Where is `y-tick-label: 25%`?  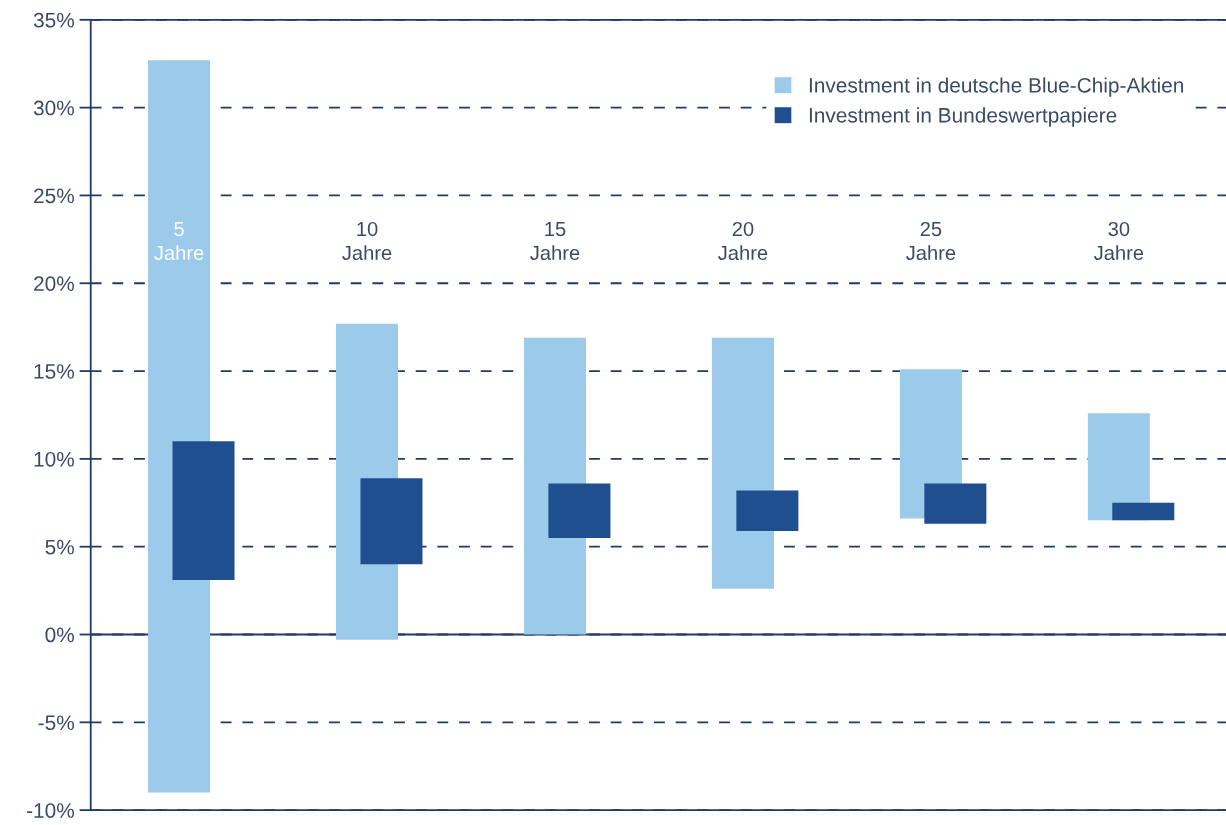 y-tick-label: 25% is located at coordinates (54, 196).